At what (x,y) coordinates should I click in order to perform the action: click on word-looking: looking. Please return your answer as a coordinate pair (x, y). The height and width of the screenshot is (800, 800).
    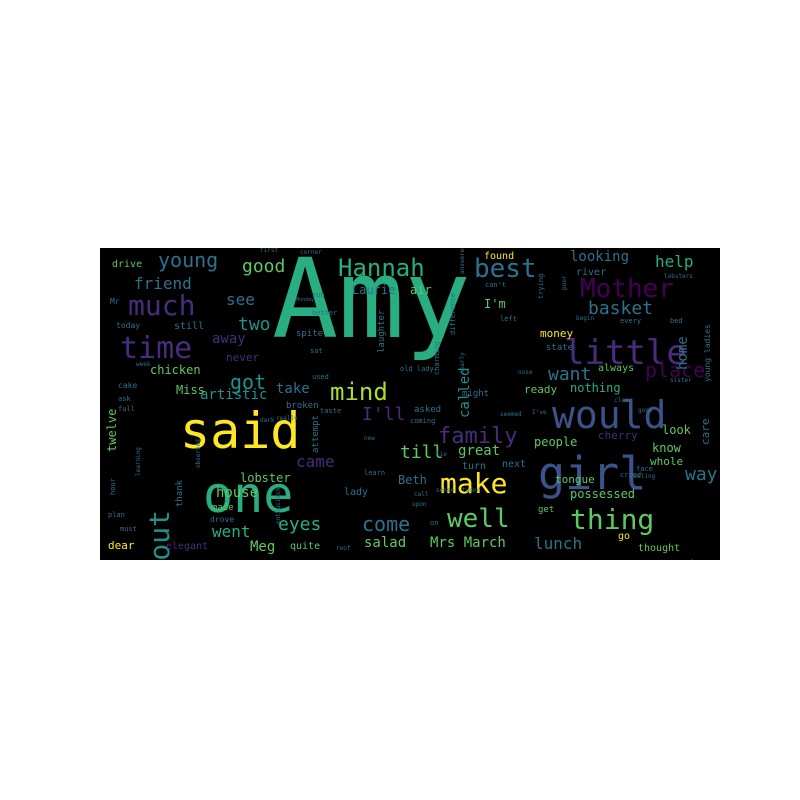
    Looking at the image, I should click on (600, 257).